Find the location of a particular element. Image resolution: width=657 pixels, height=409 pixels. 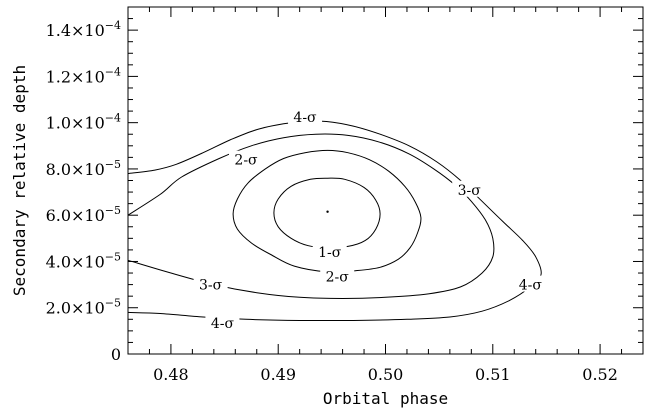

best-fit-point is located at coordinates (327, 211).